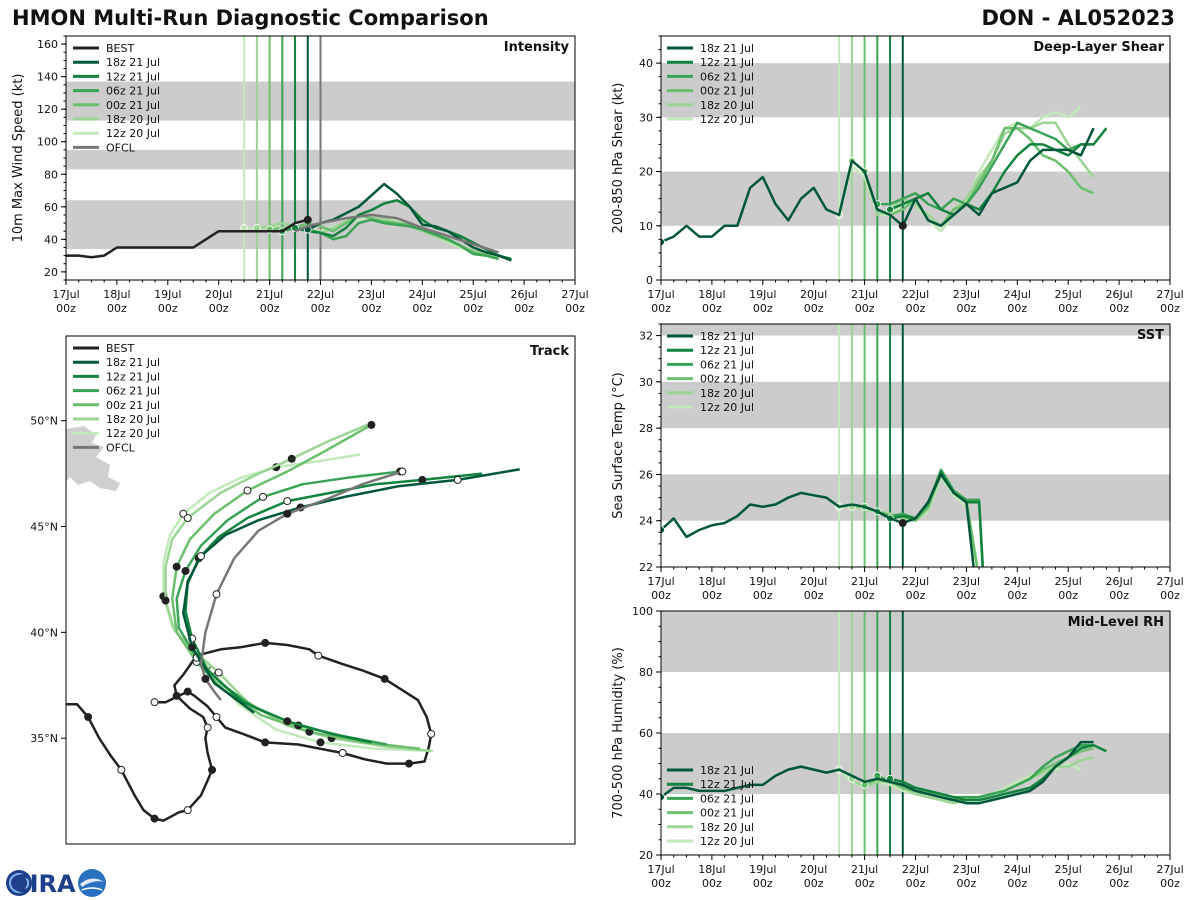  I want to click on y-axis-label: 700-500 hPa Humidity (%), so click(618, 733).